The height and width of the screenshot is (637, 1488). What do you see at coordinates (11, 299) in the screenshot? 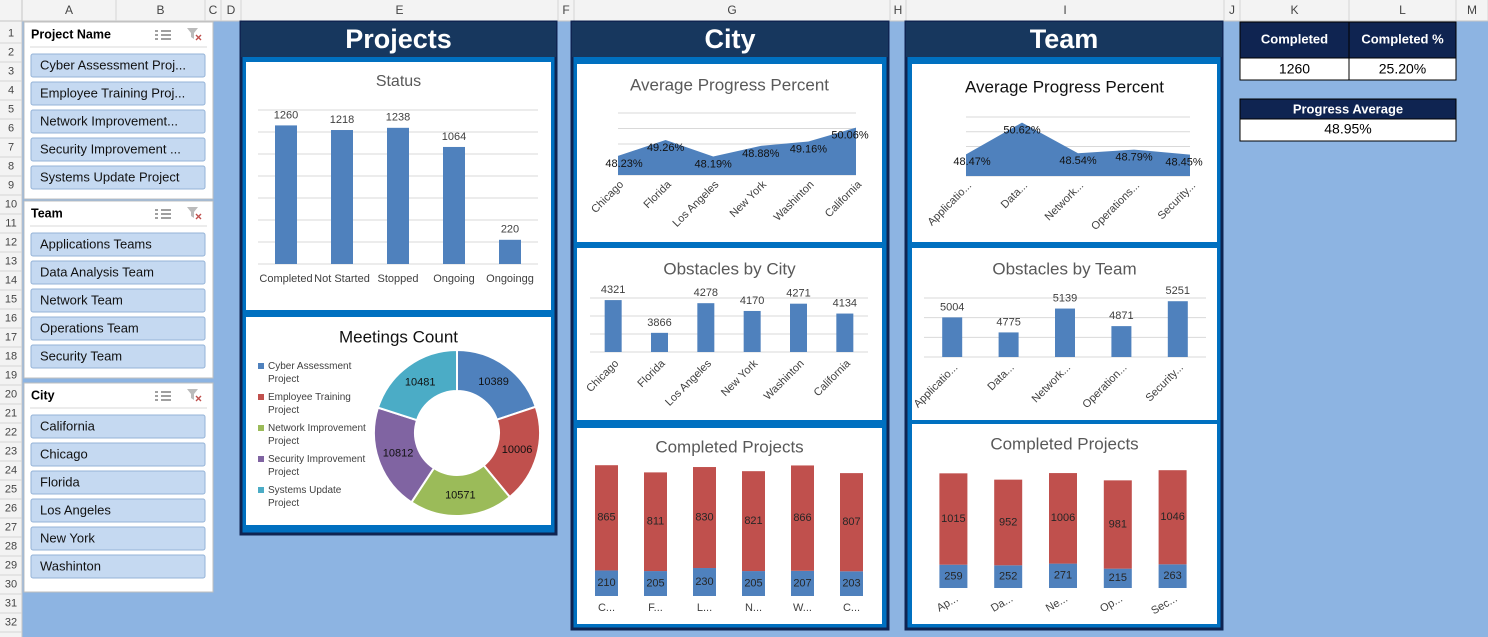
I see `row-number: 15` at bounding box center [11, 299].